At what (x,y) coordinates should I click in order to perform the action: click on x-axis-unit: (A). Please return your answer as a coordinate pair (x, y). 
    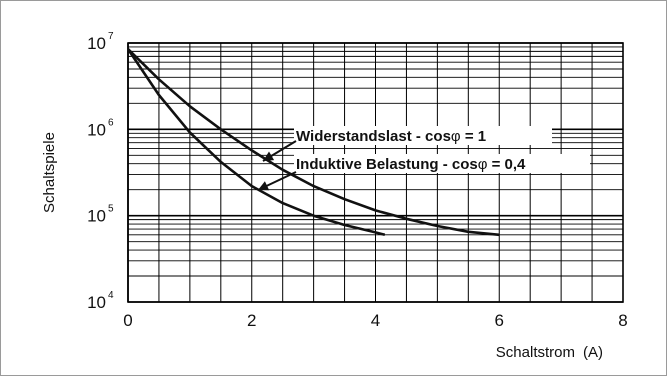
    Looking at the image, I should click on (593, 352).